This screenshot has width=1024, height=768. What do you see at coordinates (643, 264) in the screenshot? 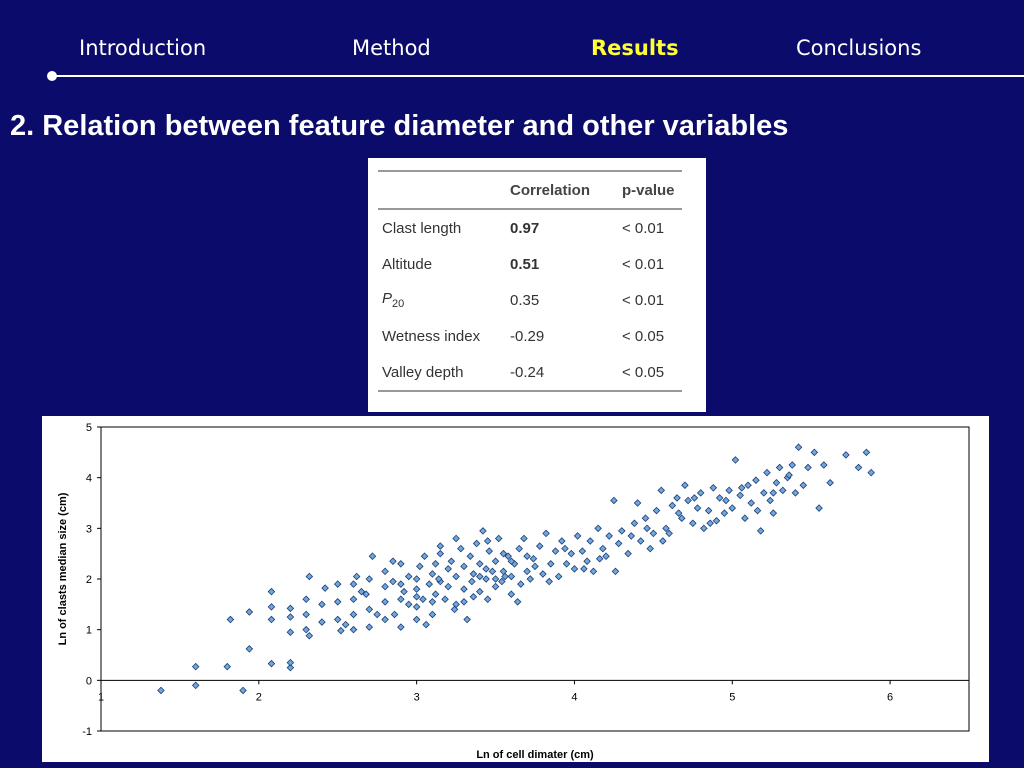
I see `pvalue-cell: < 0.01` at bounding box center [643, 264].